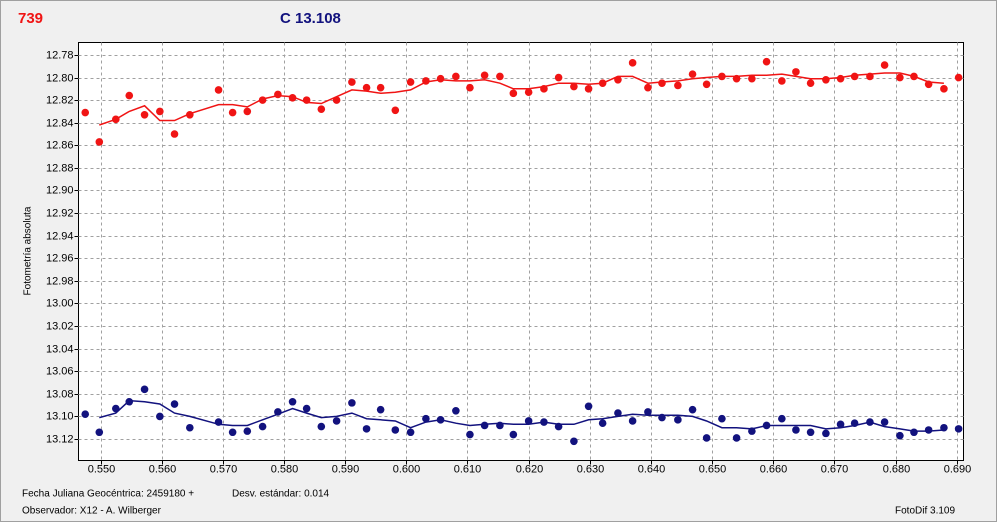 Image resolution: width=997 pixels, height=522 pixels. What do you see at coordinates (60, 394) in the screenshot?
I see `y-tick-label: 13.08` at bounding box center [60, 394].